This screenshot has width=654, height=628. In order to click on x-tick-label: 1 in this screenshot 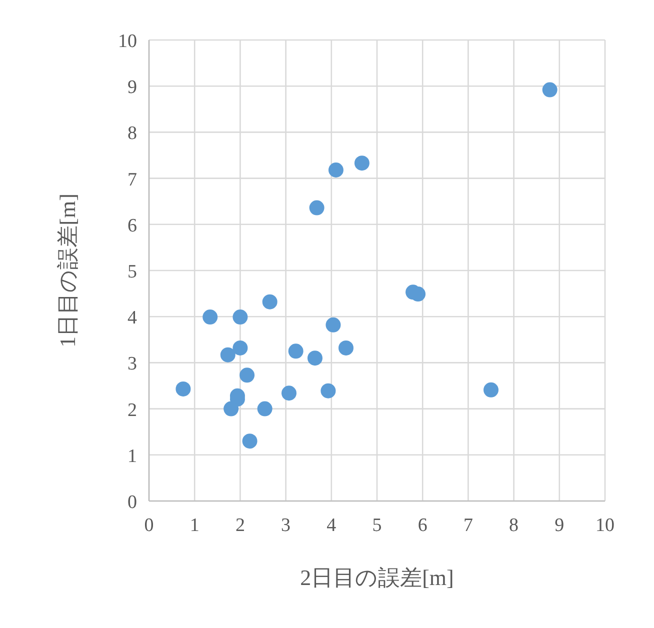, I will do `click(195, 525)`.